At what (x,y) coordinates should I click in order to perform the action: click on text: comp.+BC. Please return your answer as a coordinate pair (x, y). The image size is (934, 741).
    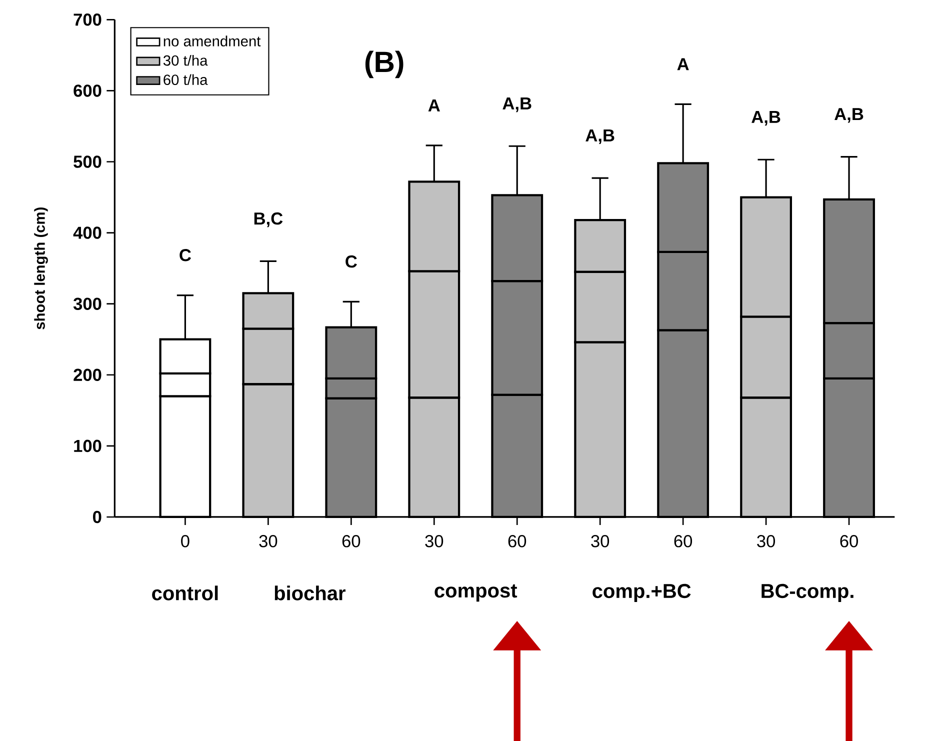
    Looking at the image, I should click on (641, 593).